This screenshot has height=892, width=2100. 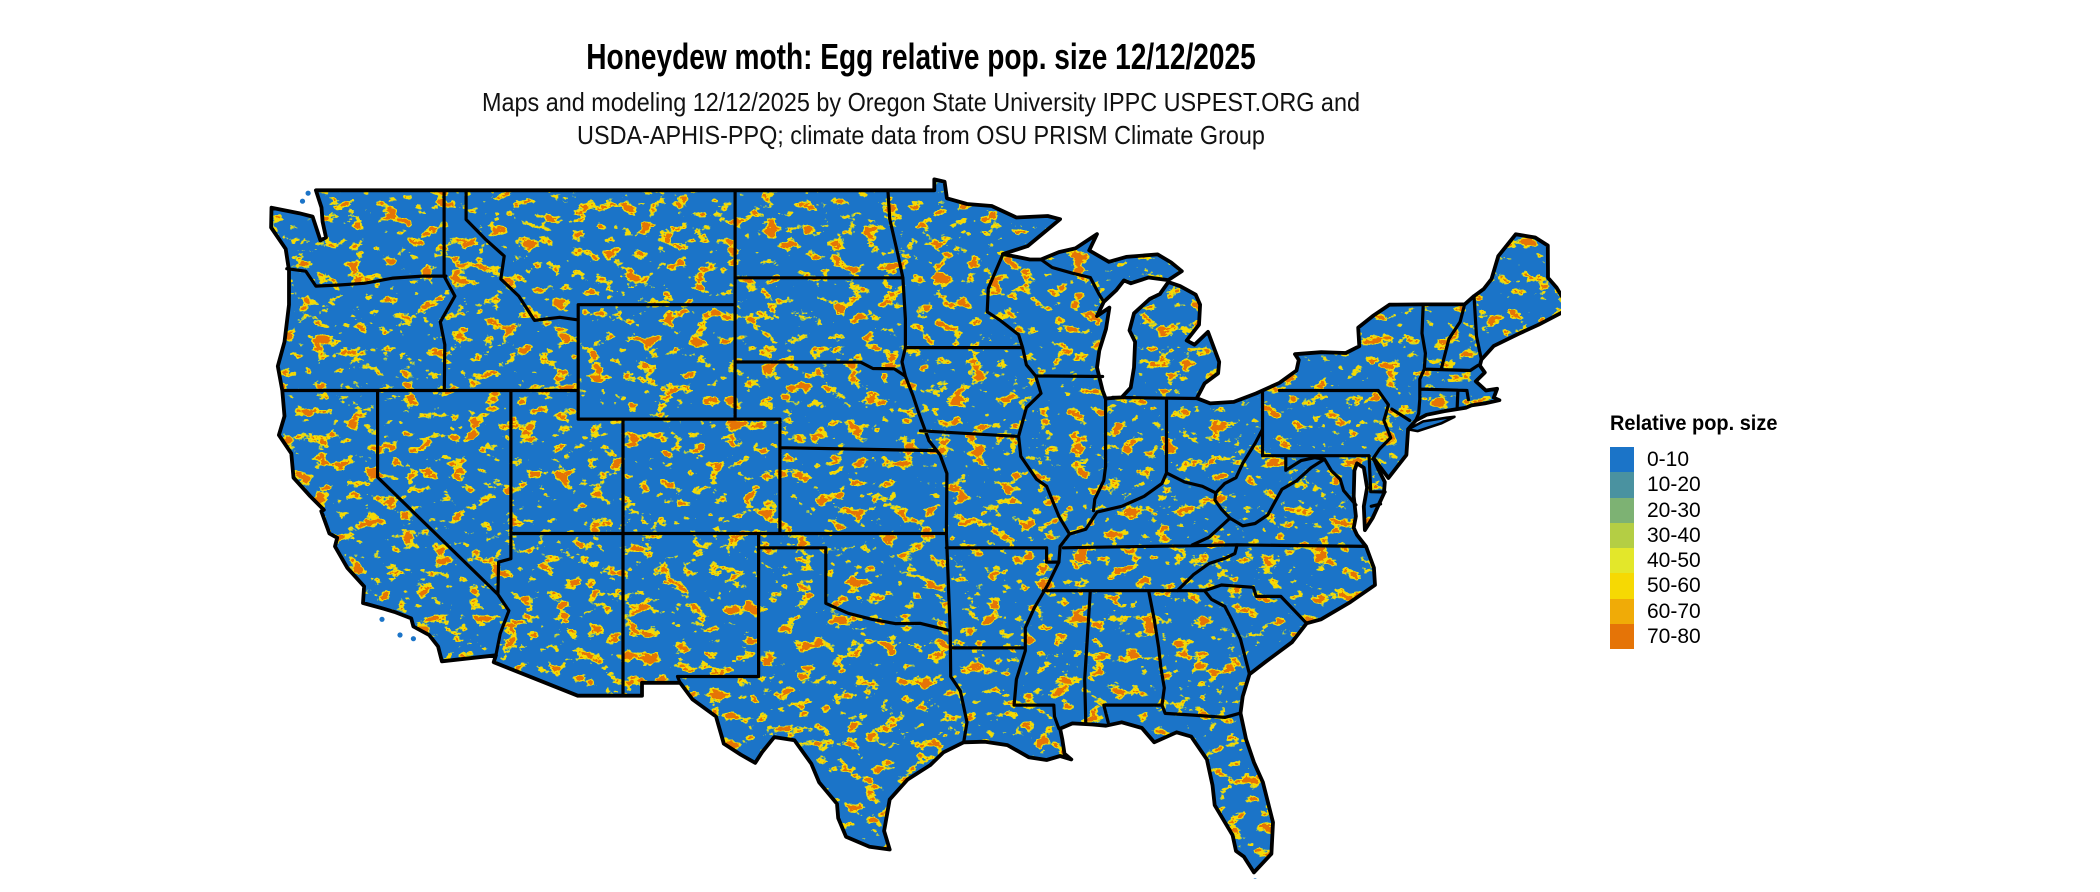 What do you see at coordinates (1674, 637) in the screenshot?
I see `legend-label-70-80: 70-80` at bounding box center [1674, 637].